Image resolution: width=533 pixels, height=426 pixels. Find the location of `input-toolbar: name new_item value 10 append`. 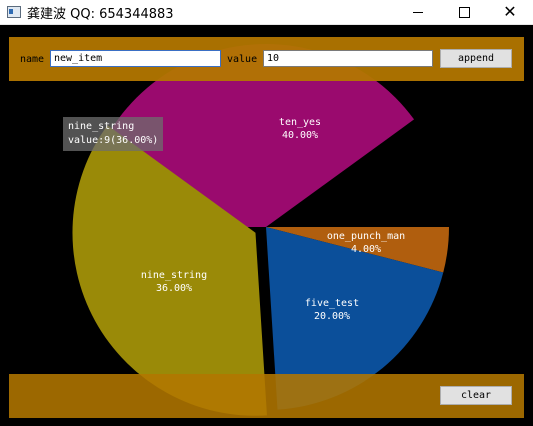

input-toolbar: name new_item value 10 append is located at coordinates (266, 59).